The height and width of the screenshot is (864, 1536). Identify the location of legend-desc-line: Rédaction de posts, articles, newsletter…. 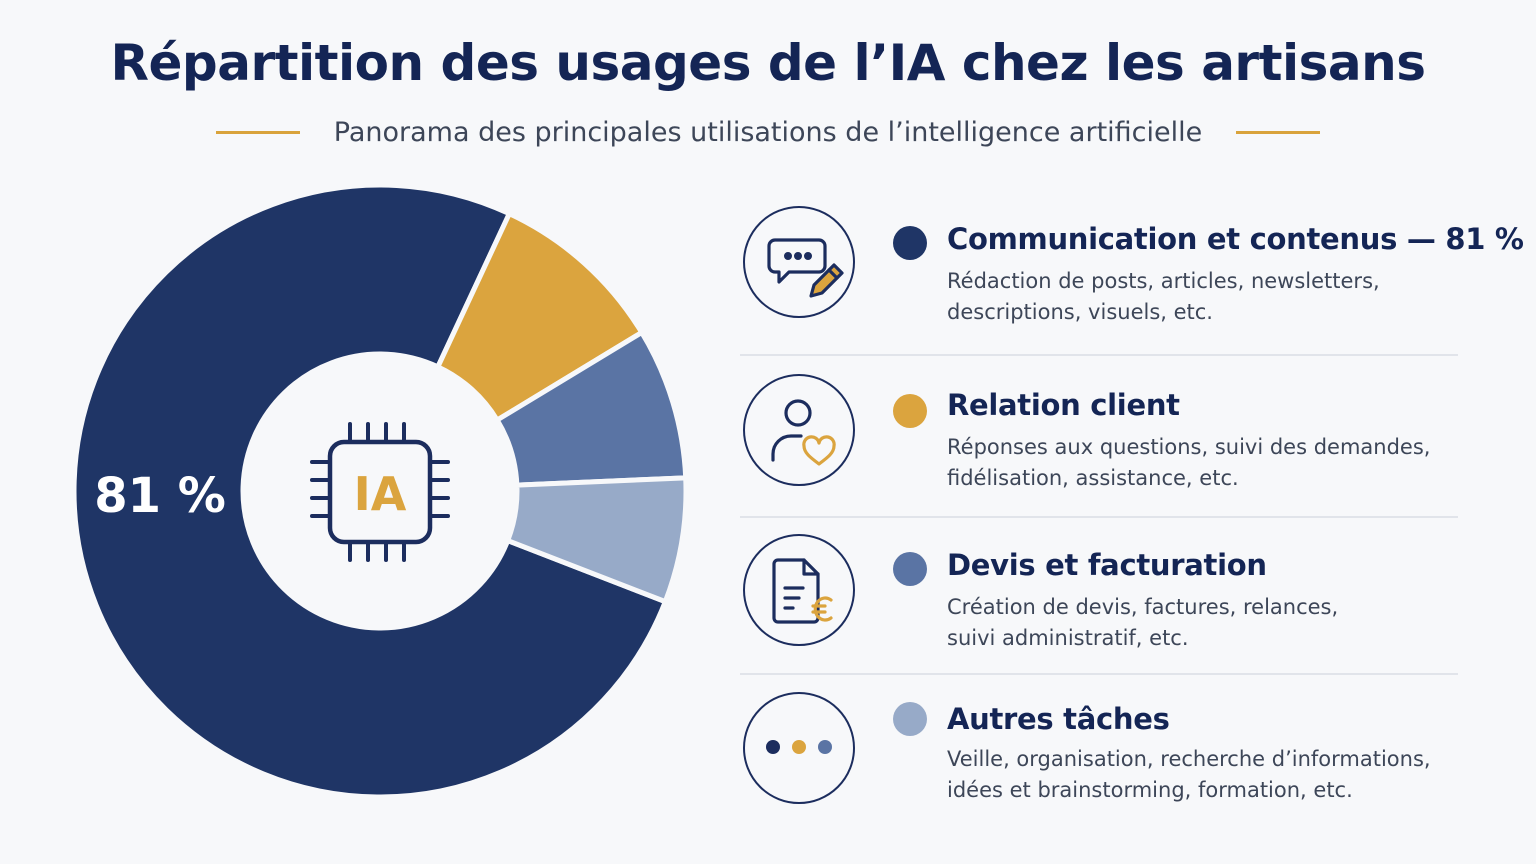
(1163, 281).